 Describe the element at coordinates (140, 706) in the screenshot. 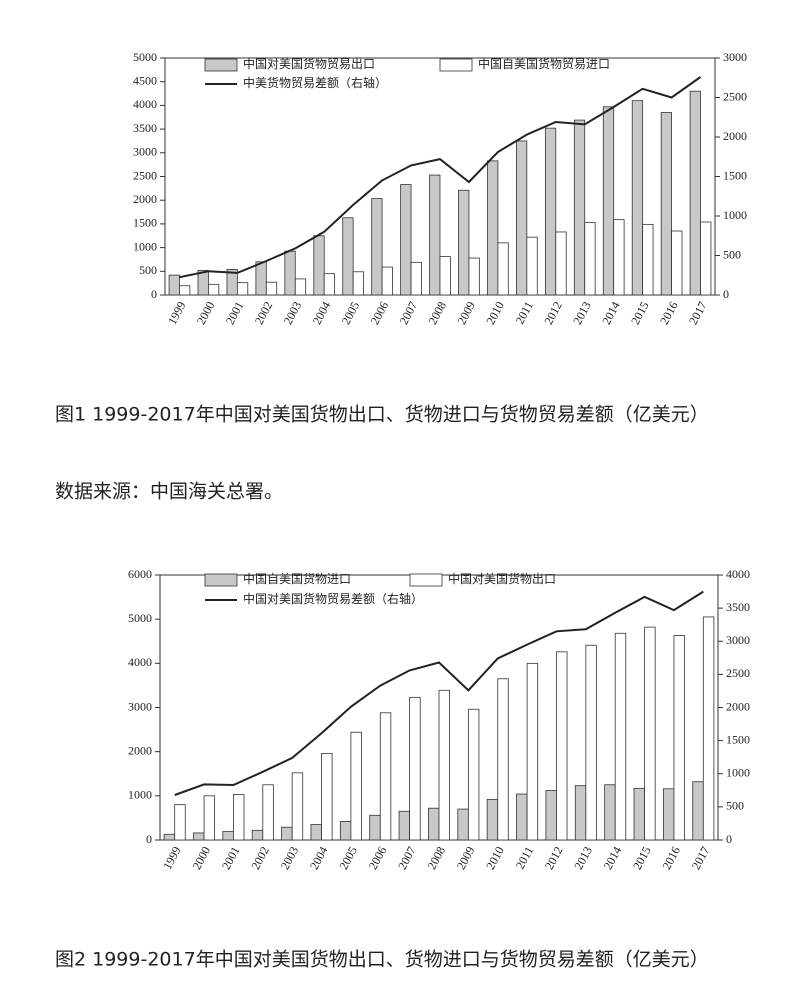

I see `y-tick-label: 3000` at that location.